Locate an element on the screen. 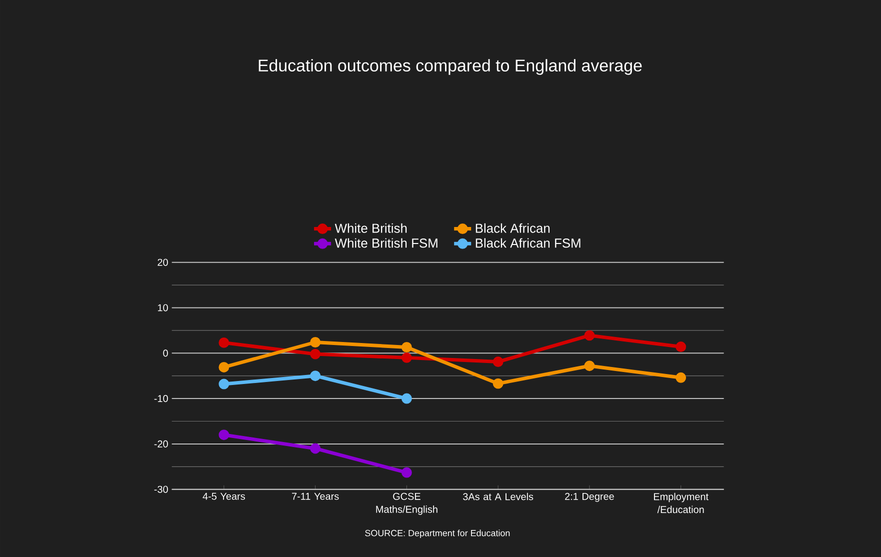 The height and width of the screenshot is (557, 881). y-tick-label: -10 is located at coordinates (161, 398).